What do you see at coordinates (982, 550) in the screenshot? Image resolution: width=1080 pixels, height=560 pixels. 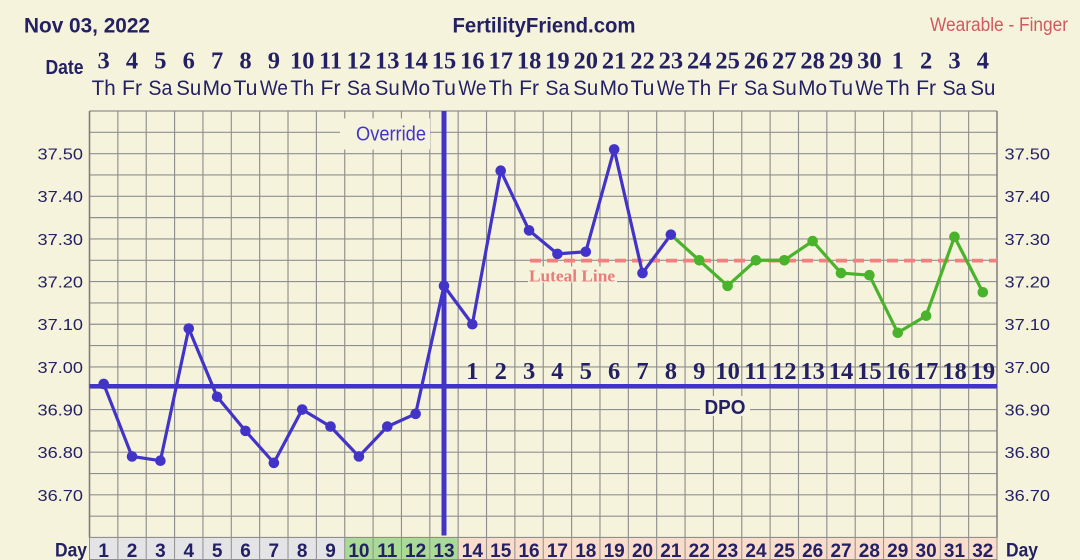 I see `svg-text: 32` at bounding box center [982, 550].